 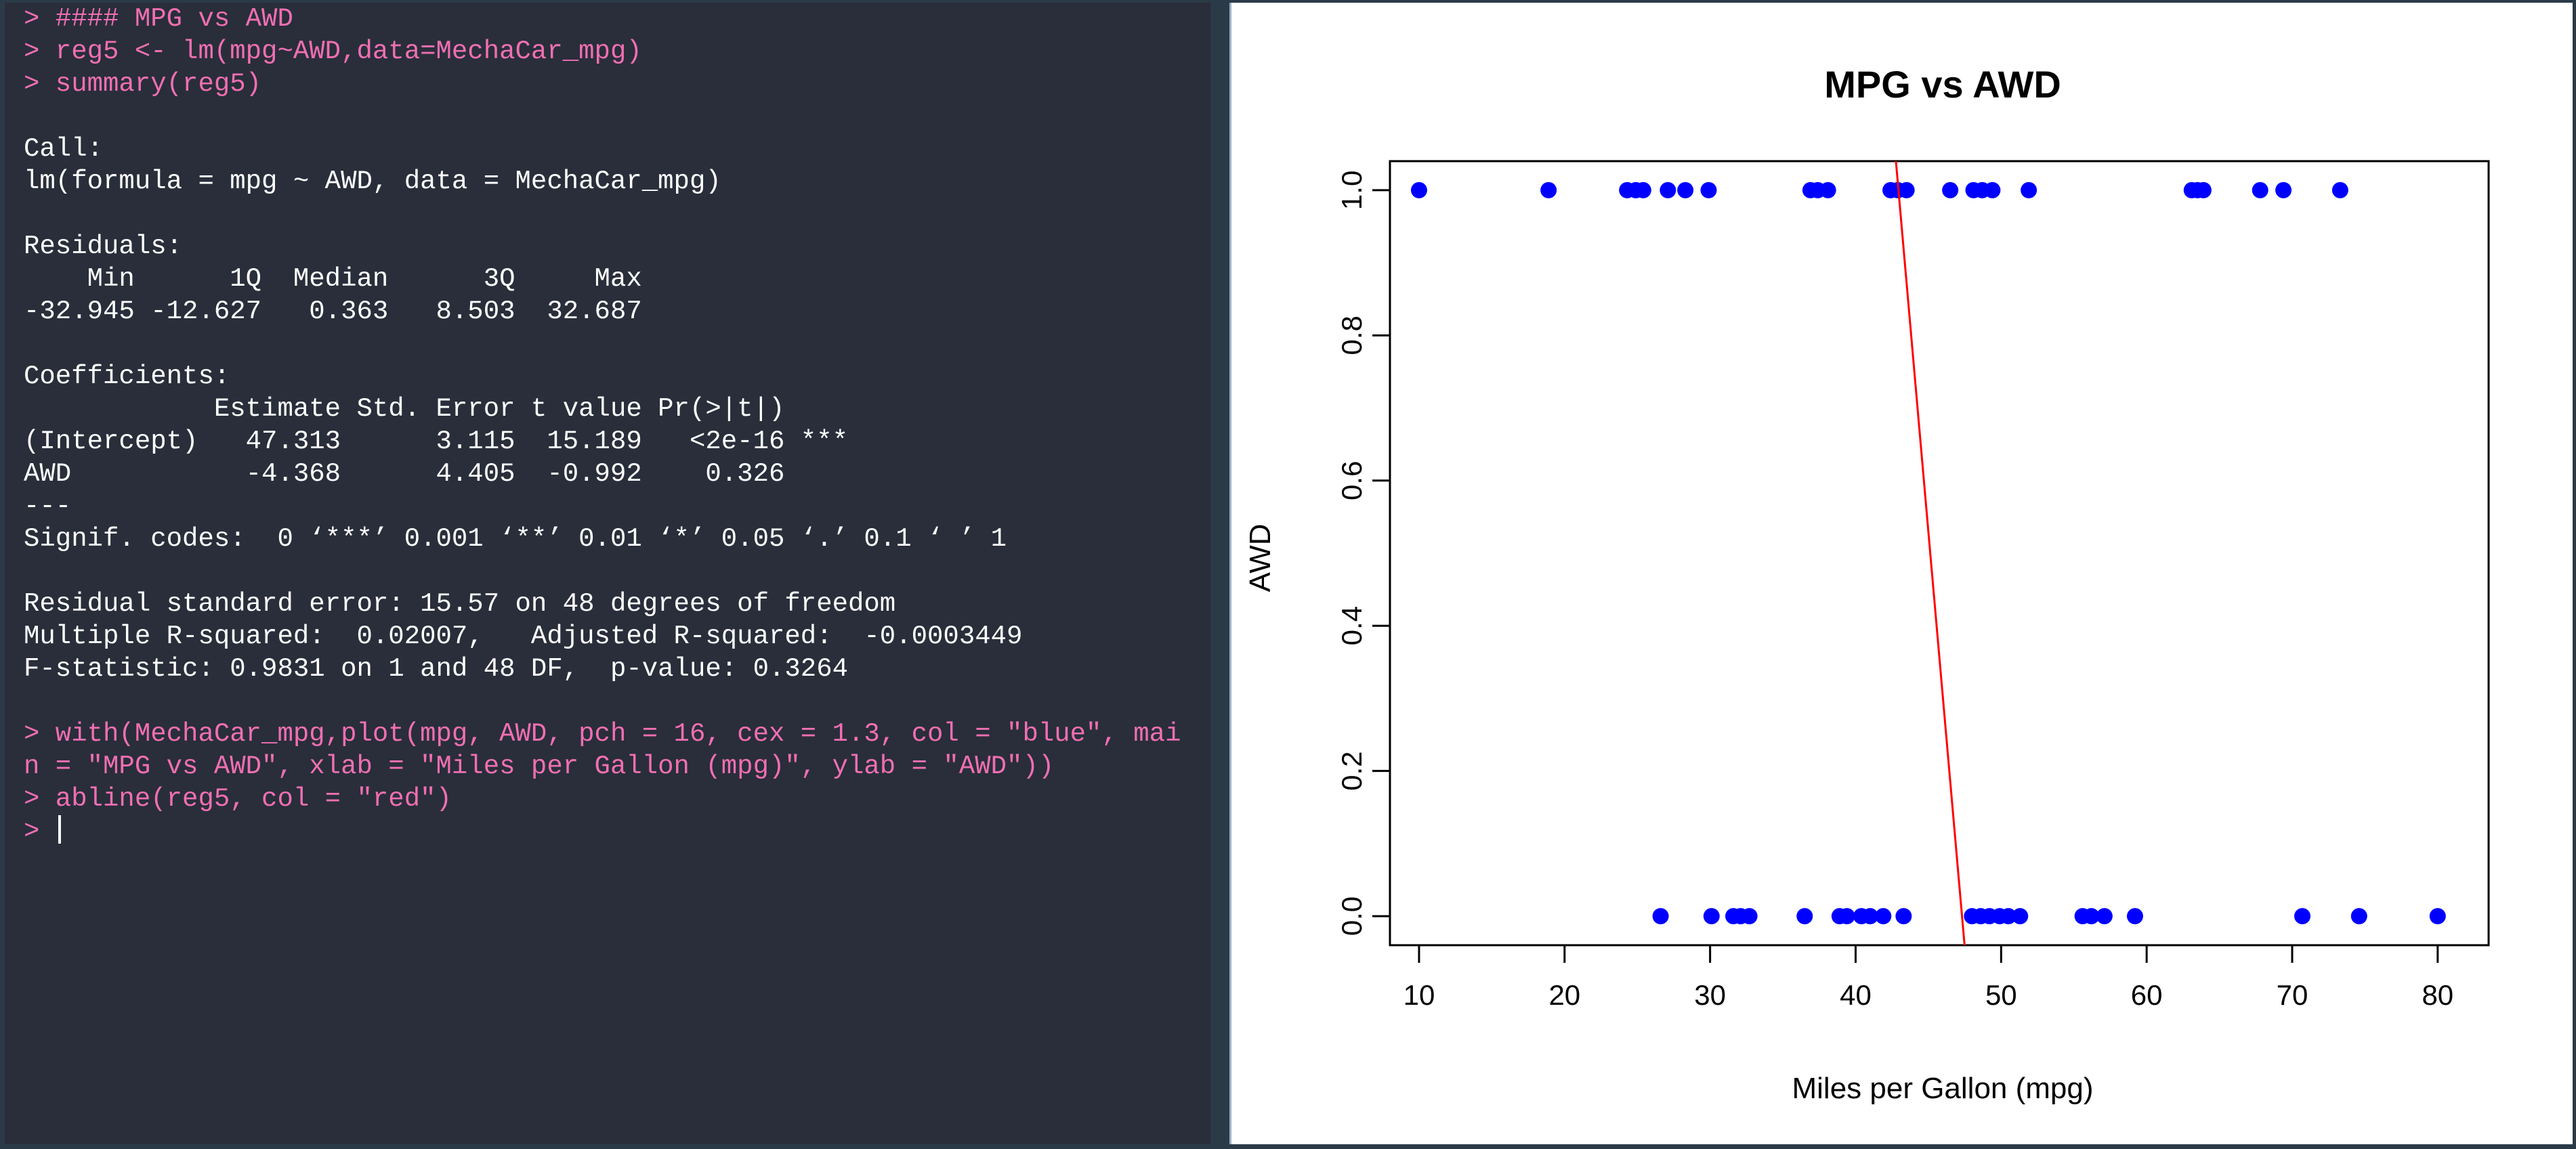 I want to click on console-line-text: Call:, so click(x=64, y=149).